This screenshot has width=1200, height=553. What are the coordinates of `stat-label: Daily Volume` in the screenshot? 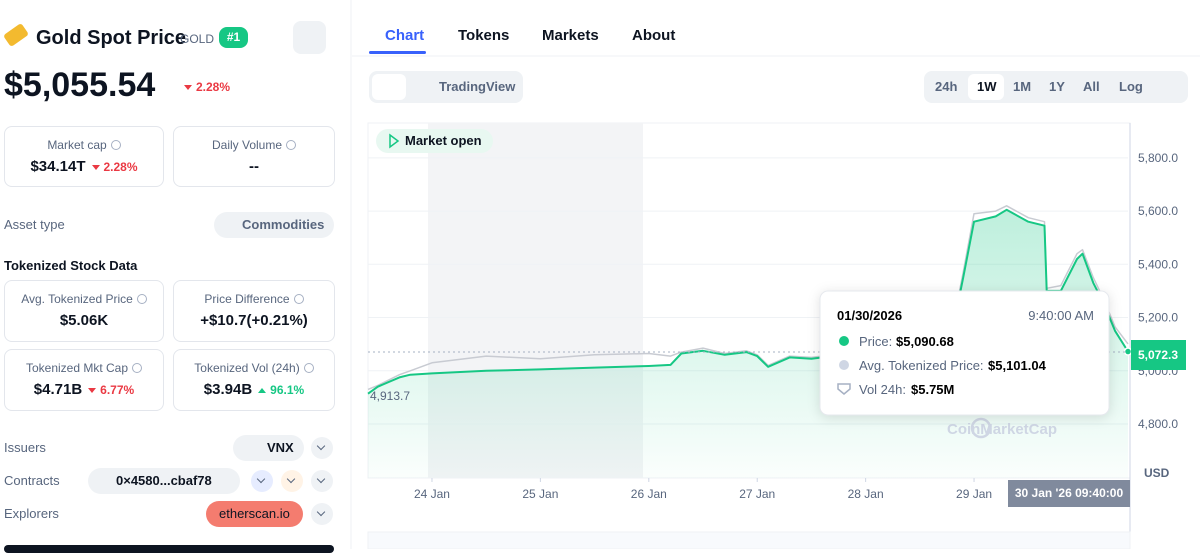 It's located at (254, 145).